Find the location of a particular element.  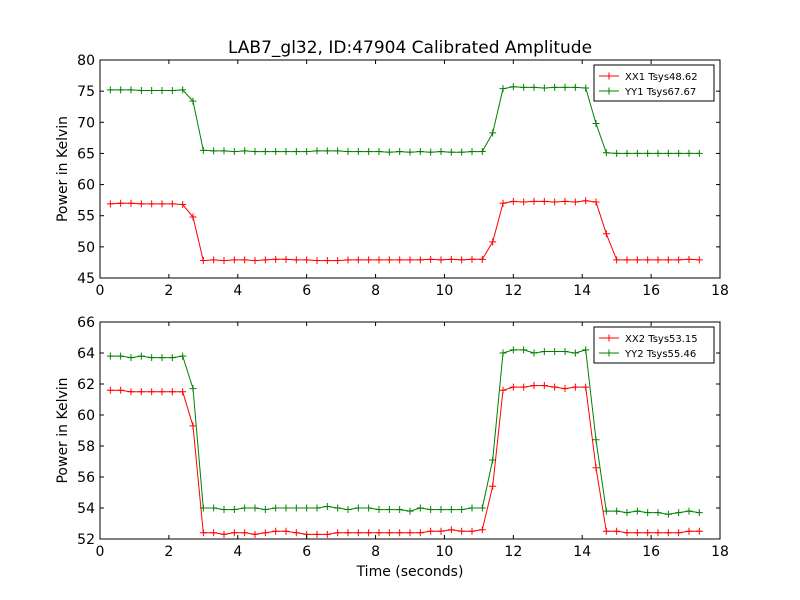

y-tick-label: 80 is located at coordinates (86, 61).